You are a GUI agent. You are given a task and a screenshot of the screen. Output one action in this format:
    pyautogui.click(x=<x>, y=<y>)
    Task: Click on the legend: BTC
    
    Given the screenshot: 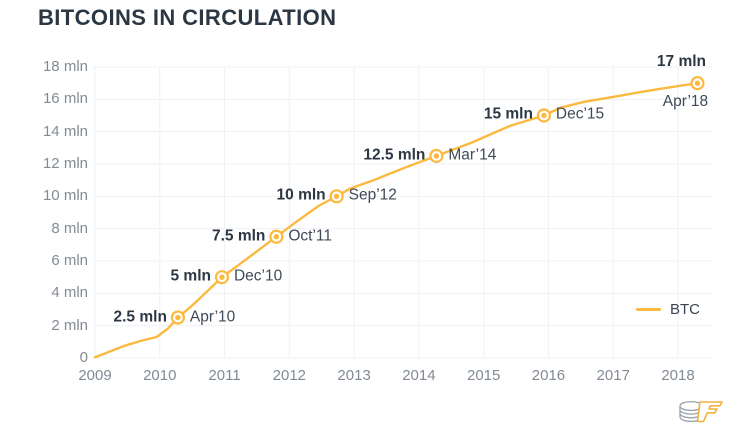 What is the action you would take?
    pyautogui.click(x=668, y=309)
    